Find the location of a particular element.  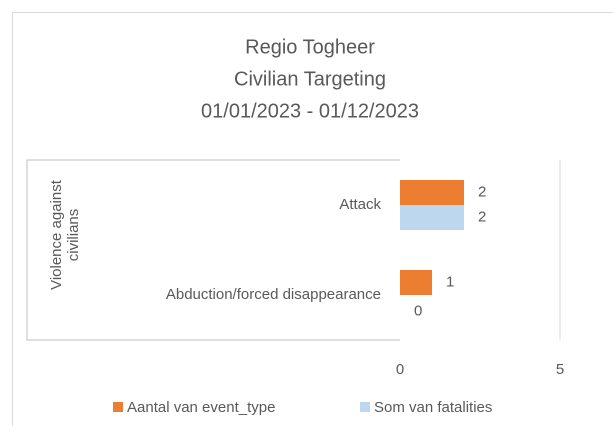

legend-label: Som van fatalities is located at coordinates (433, 407).